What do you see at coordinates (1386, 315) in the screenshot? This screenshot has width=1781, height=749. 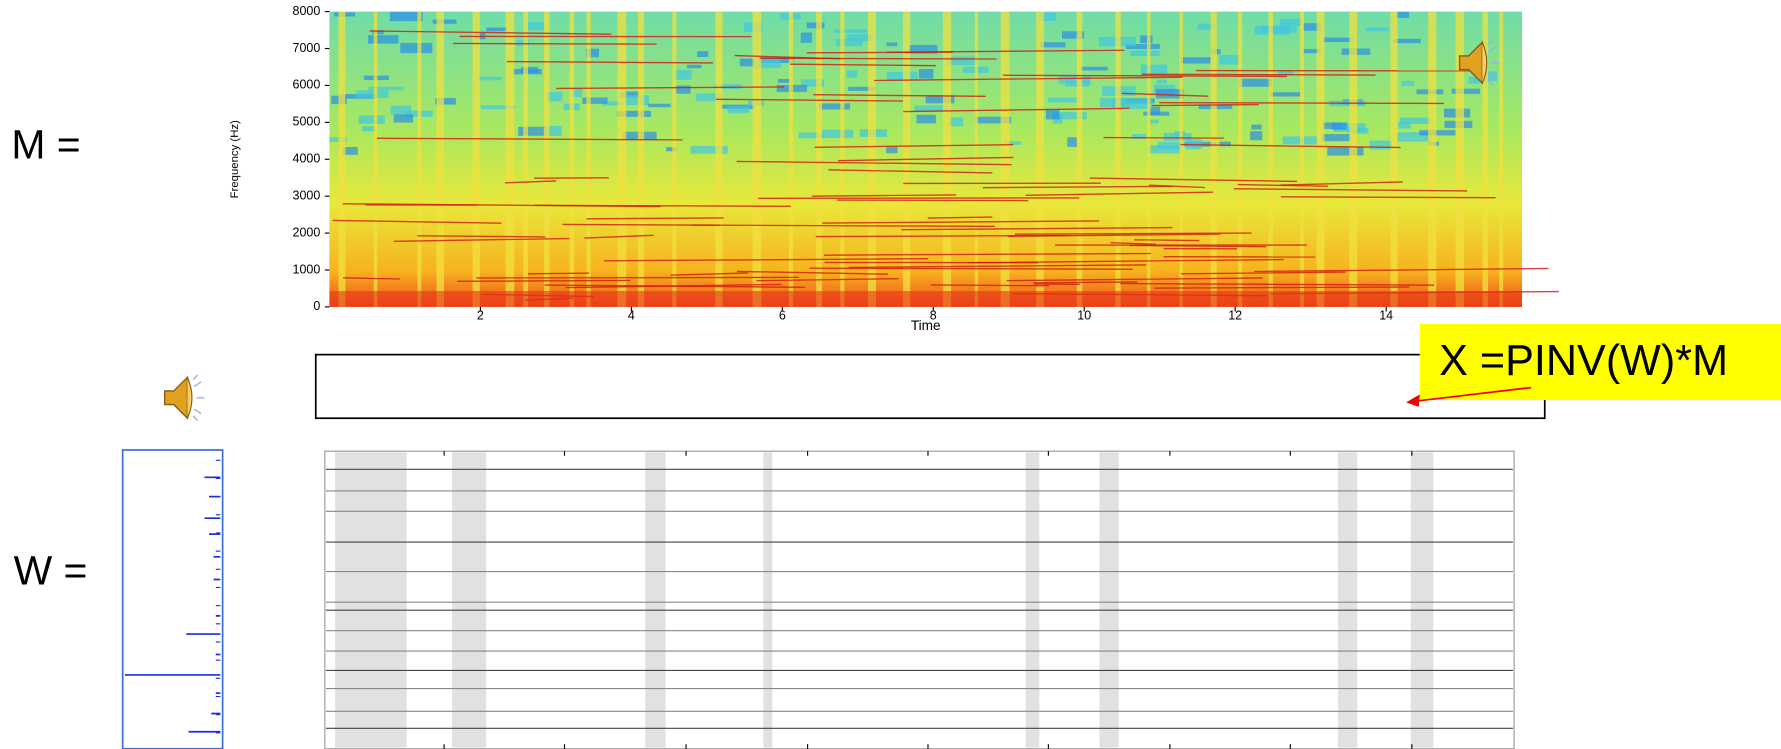 I see `x-tick-label: 14` at bounding box center [1386, 315].